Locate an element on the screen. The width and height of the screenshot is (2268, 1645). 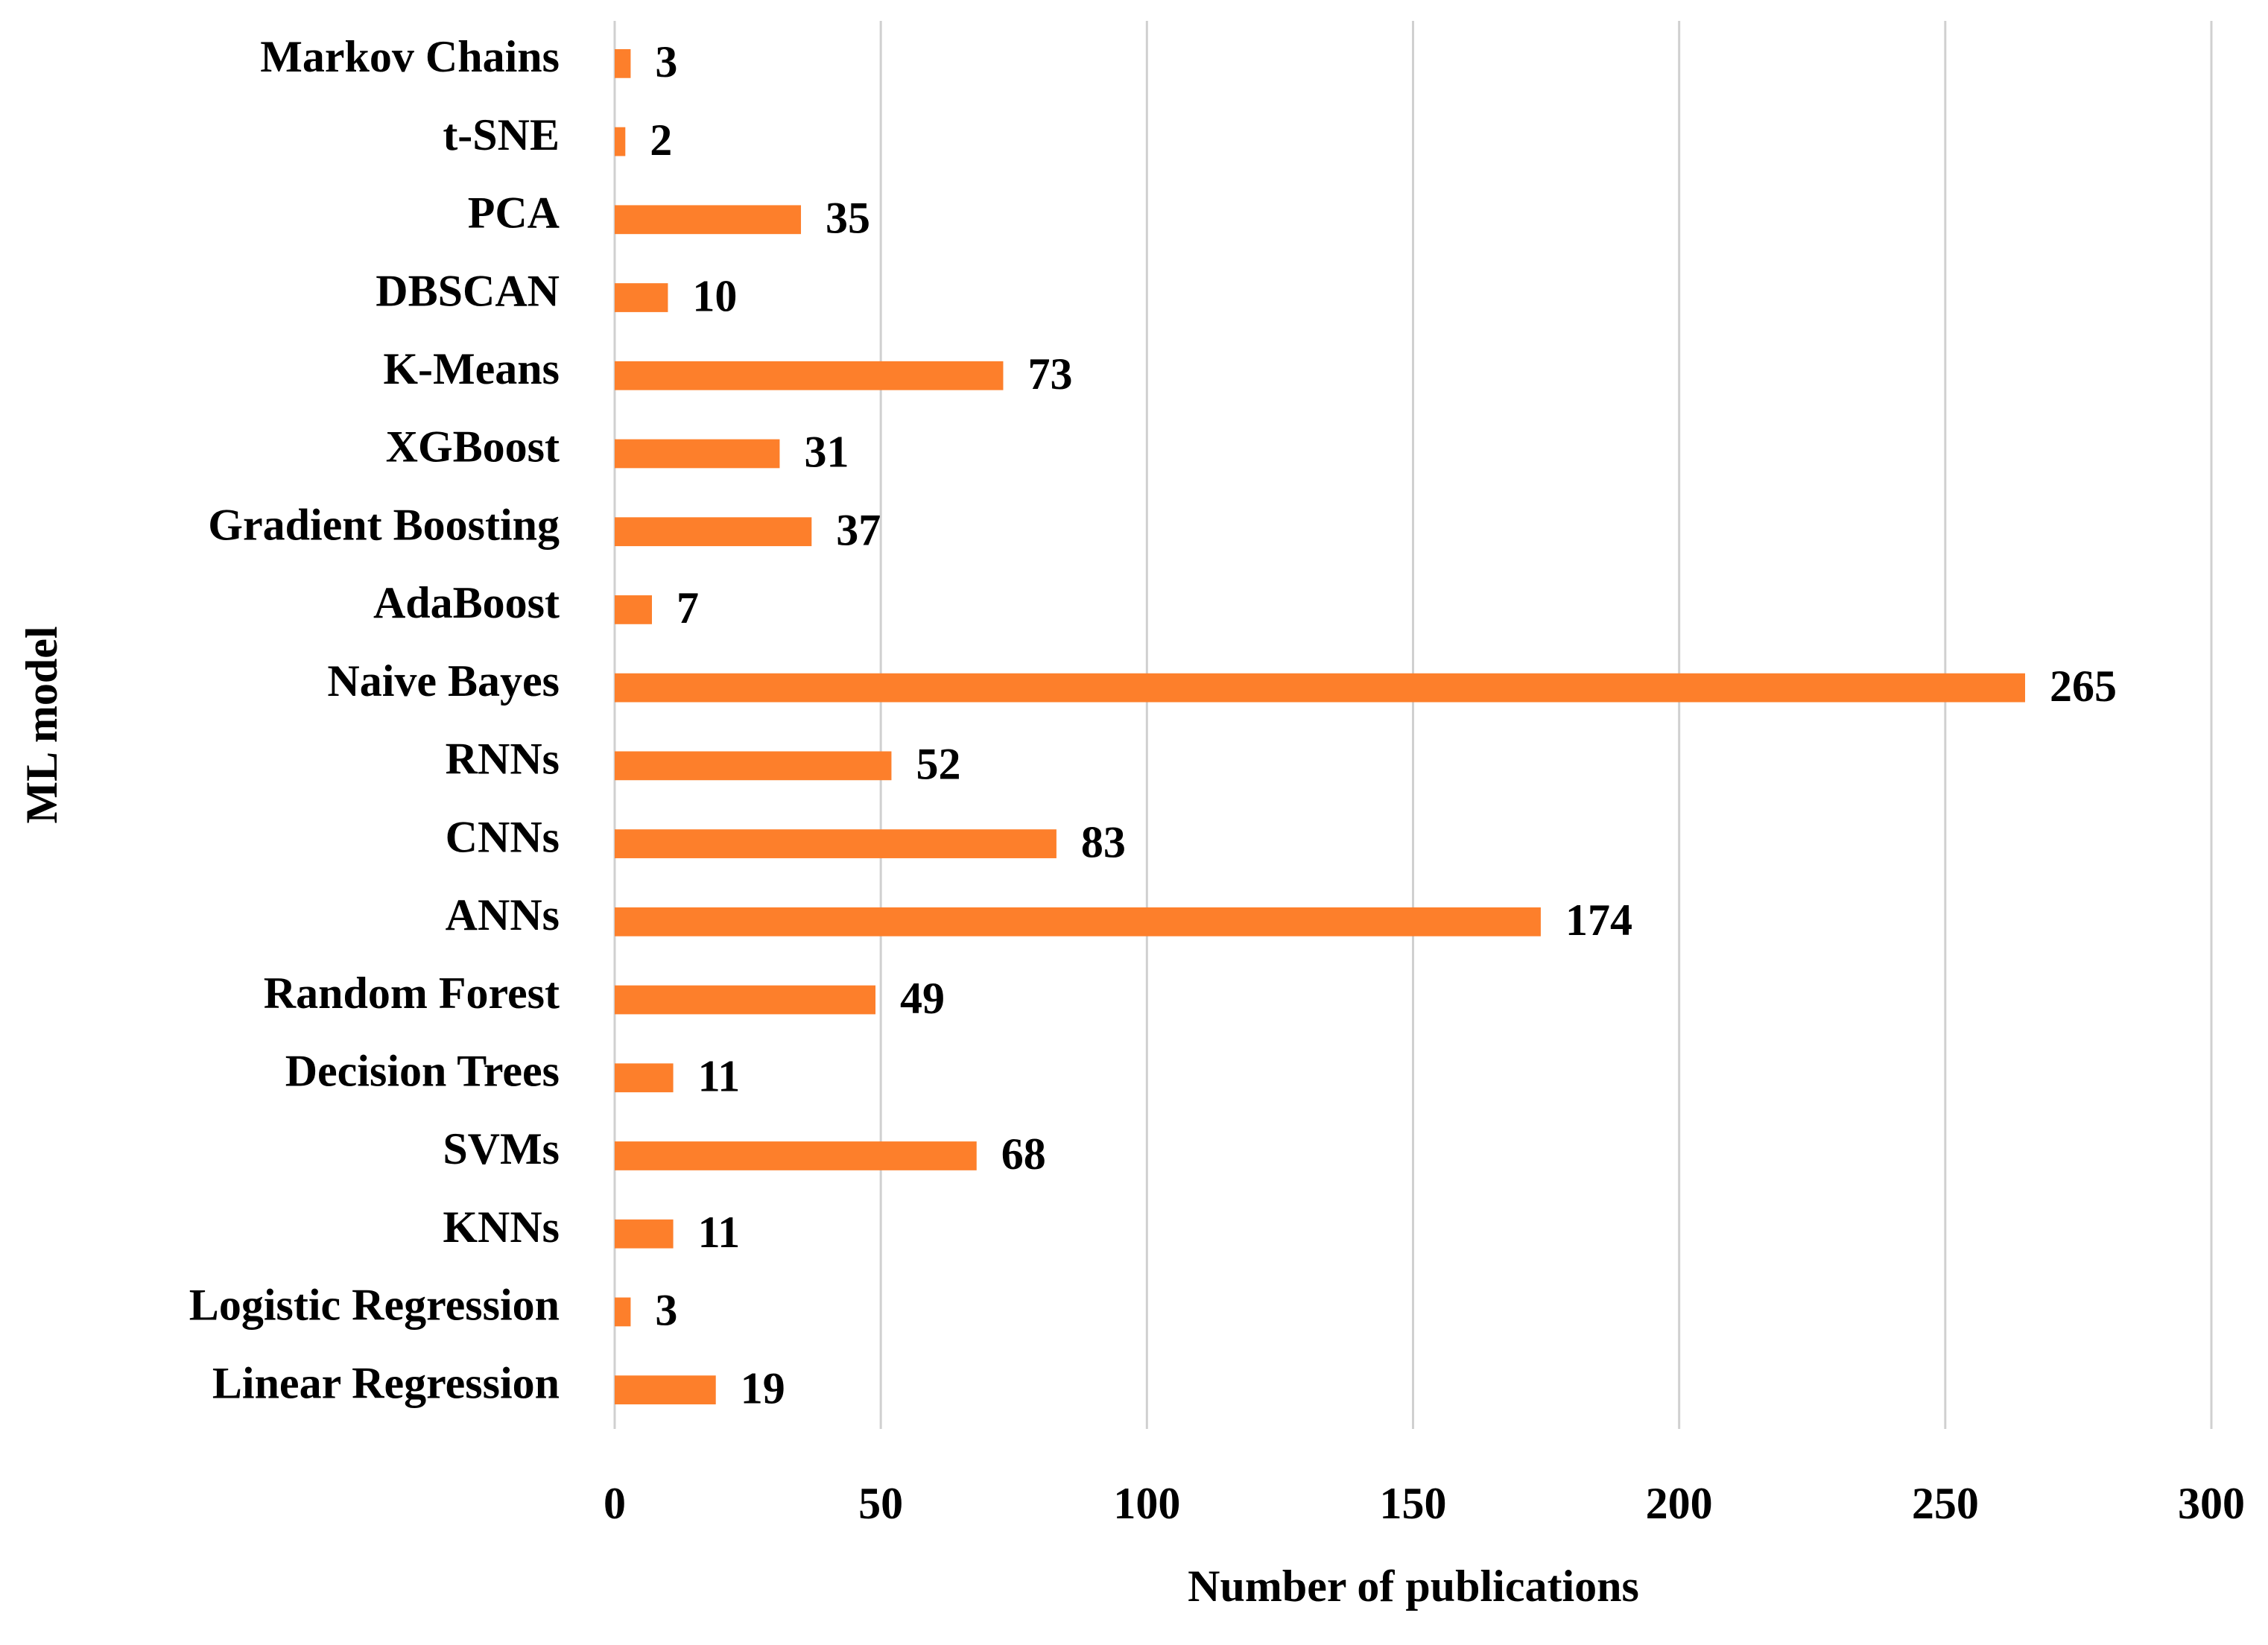
x-tick-label: 50 is located at coordinates (880, 1503).